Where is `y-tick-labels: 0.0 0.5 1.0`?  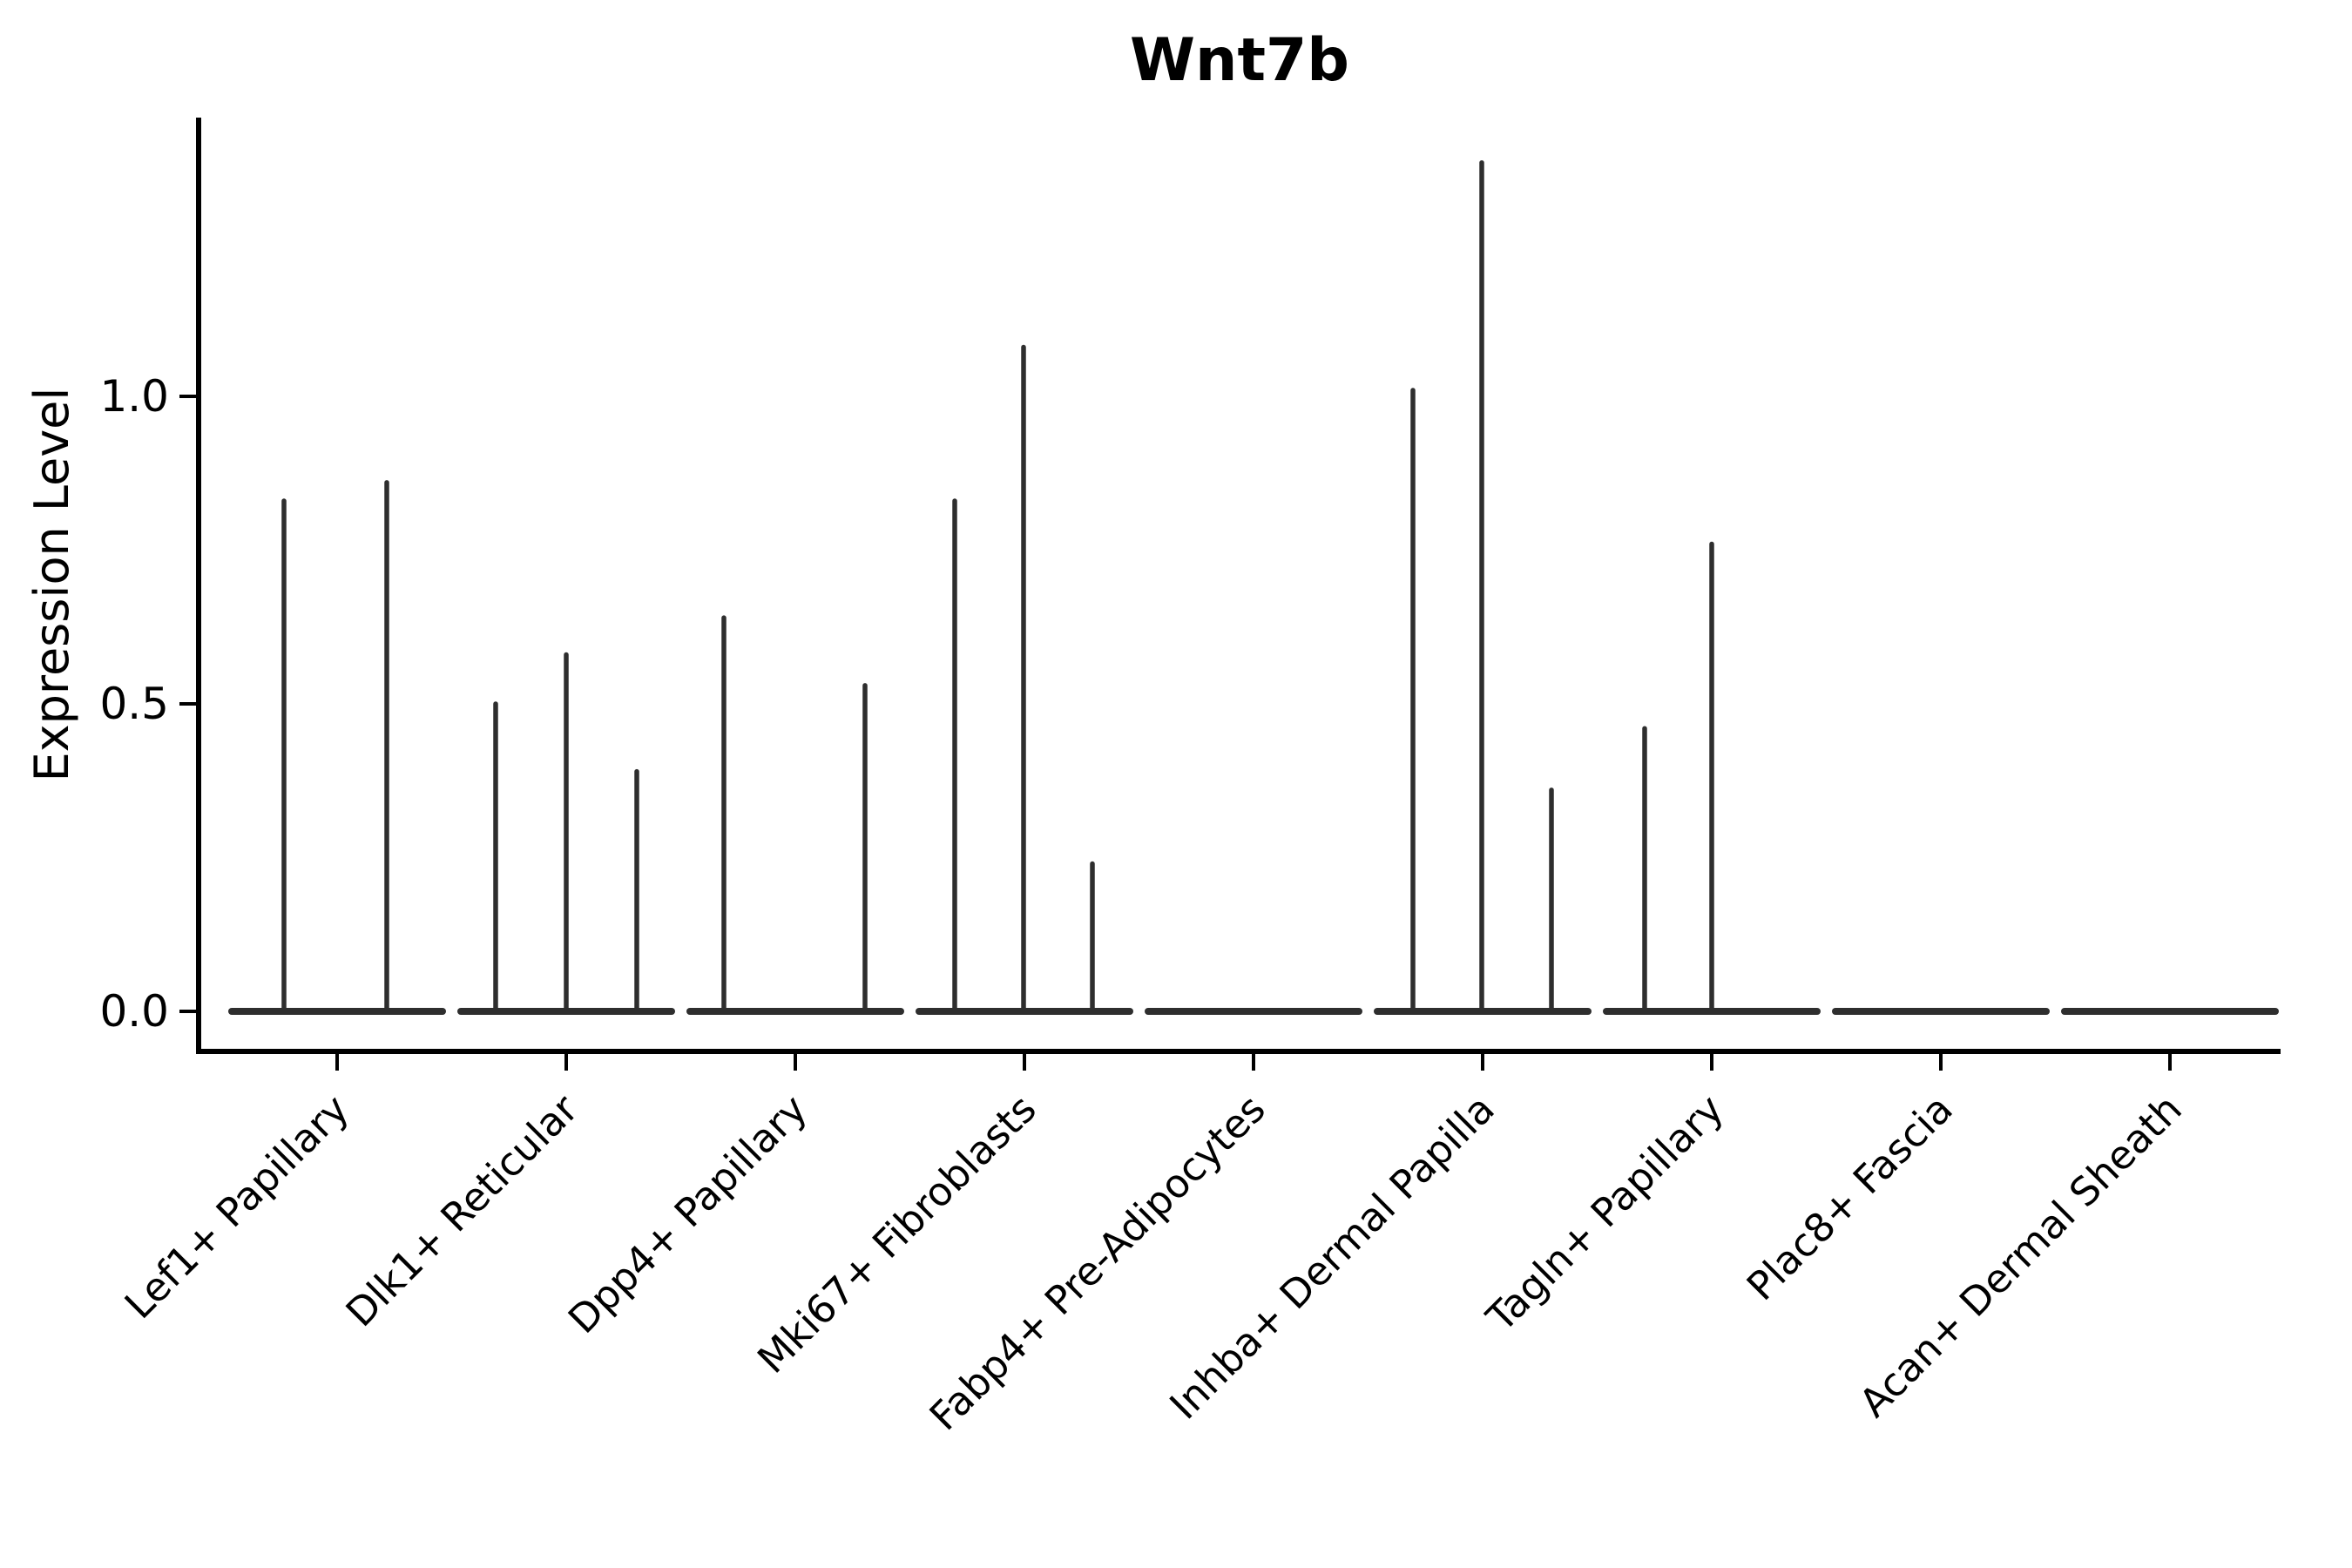 y-tick-labels: 0.0 0.5 1.0 is located at coordinates (134, 704).